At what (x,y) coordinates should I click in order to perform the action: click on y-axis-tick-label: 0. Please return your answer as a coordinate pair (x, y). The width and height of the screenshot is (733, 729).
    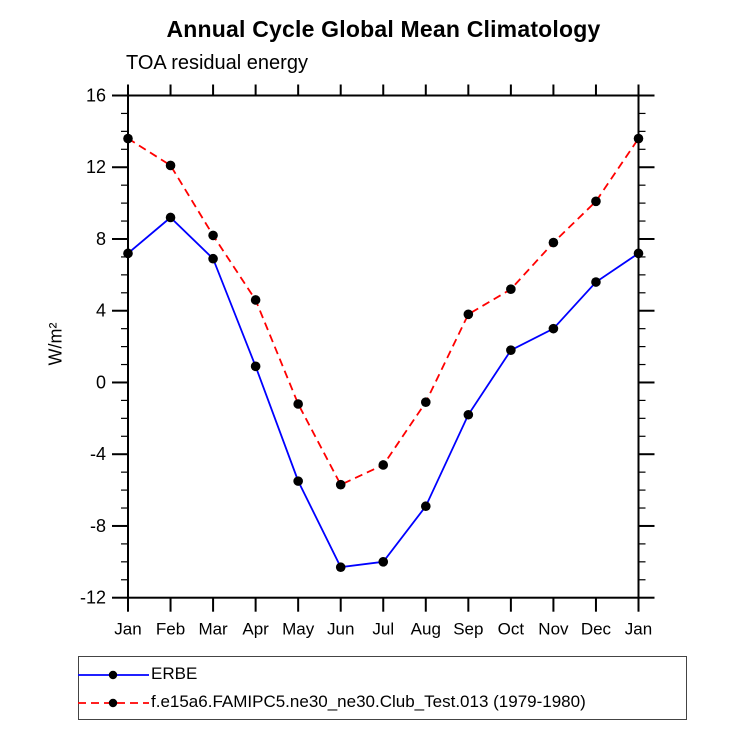
    Looking at the image, I should click on (101, 382).